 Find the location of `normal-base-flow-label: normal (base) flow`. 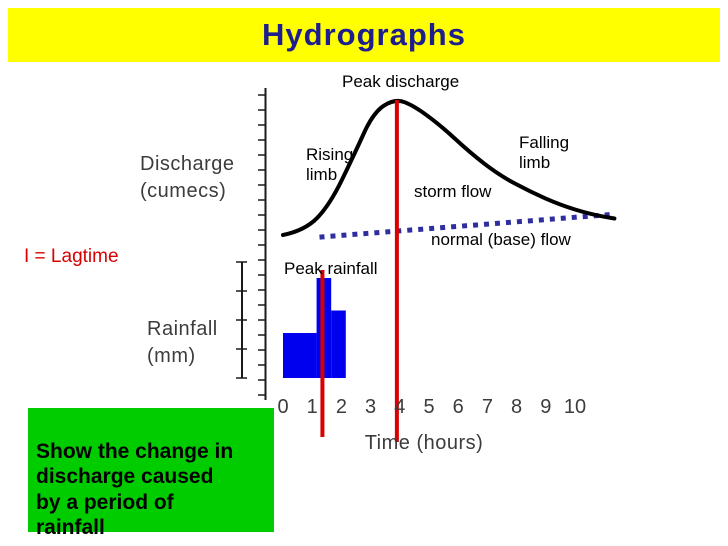

normal-base-flow-label: normal (base) flow is located at coordinates (501, 239).